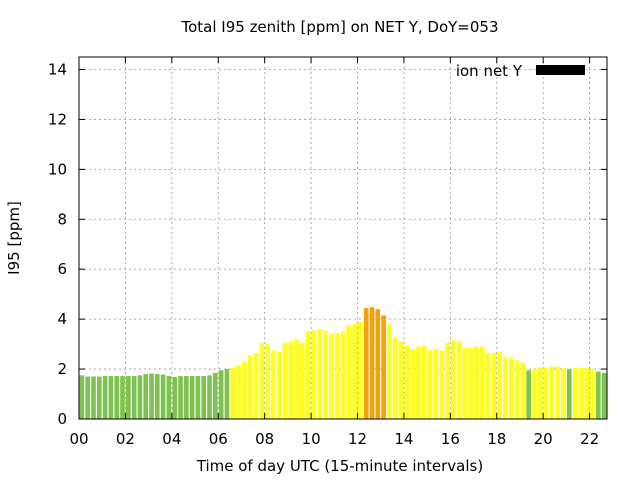  I want to click on y-tick-label: 10, so click(57, 169).